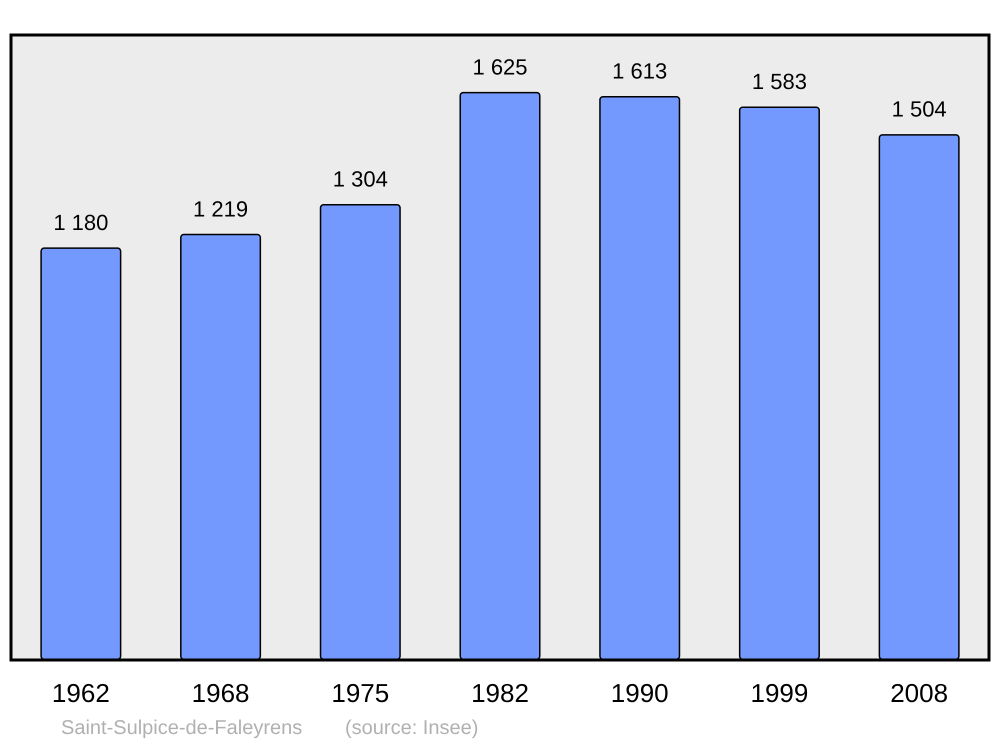 Image resolution: width=1000 pixels, height=747 pixels. I want to click on x-tick-label: 1962, so click(81, 693).